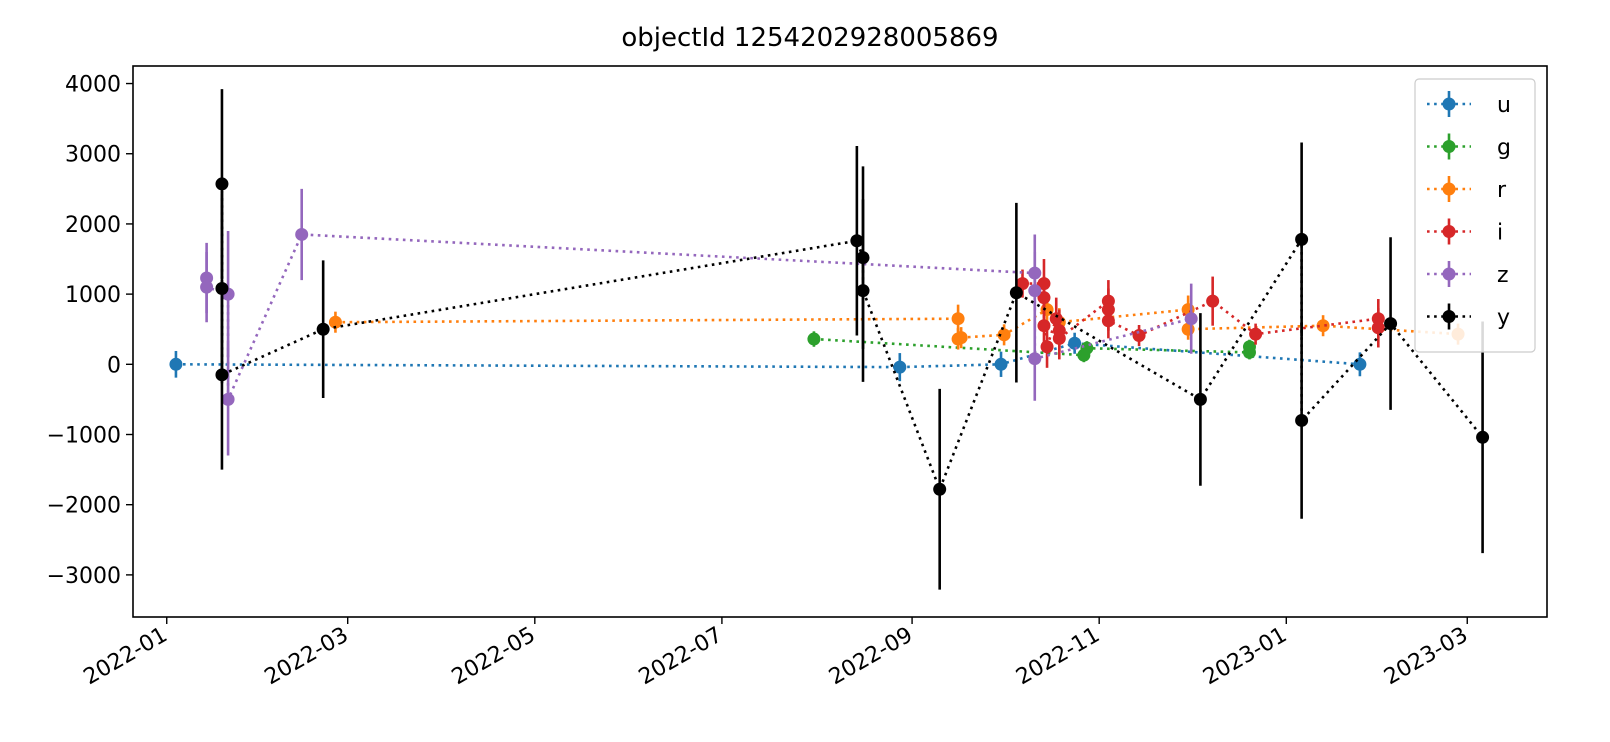 Image resolution: width=1610 pixels, height=742 pixels. What do you see at coordinates (1475, 215) in the screenshot?
I see `legend-box` at bounding box center [1475, 215].